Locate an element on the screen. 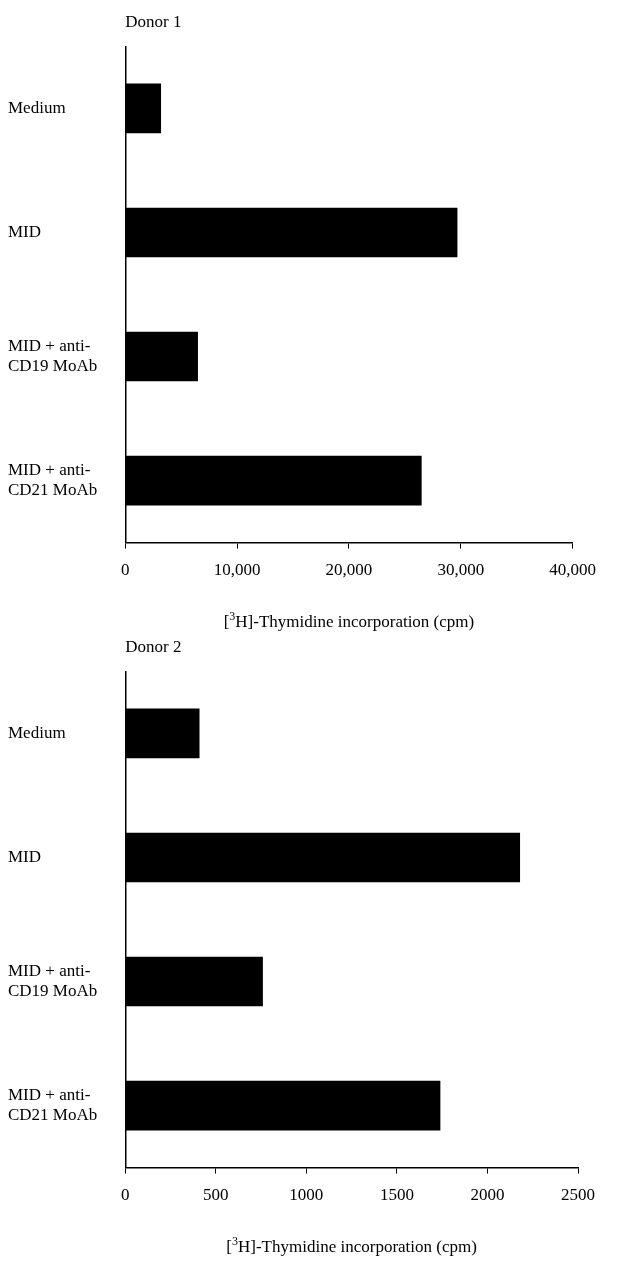 This screenshot has width=619, height=1272. x-tick-label: 40,000 is located at coordinates (572, 570).